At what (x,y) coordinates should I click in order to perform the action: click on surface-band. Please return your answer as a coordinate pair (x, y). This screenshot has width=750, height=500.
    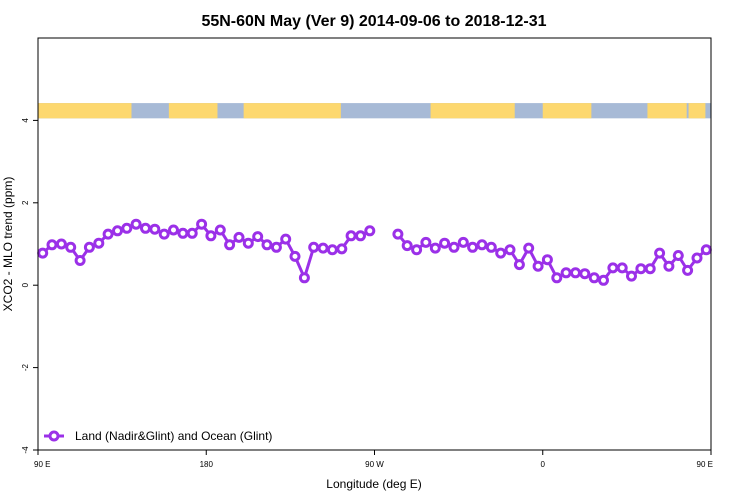
    Looking at the image, I should click on (374, 111).